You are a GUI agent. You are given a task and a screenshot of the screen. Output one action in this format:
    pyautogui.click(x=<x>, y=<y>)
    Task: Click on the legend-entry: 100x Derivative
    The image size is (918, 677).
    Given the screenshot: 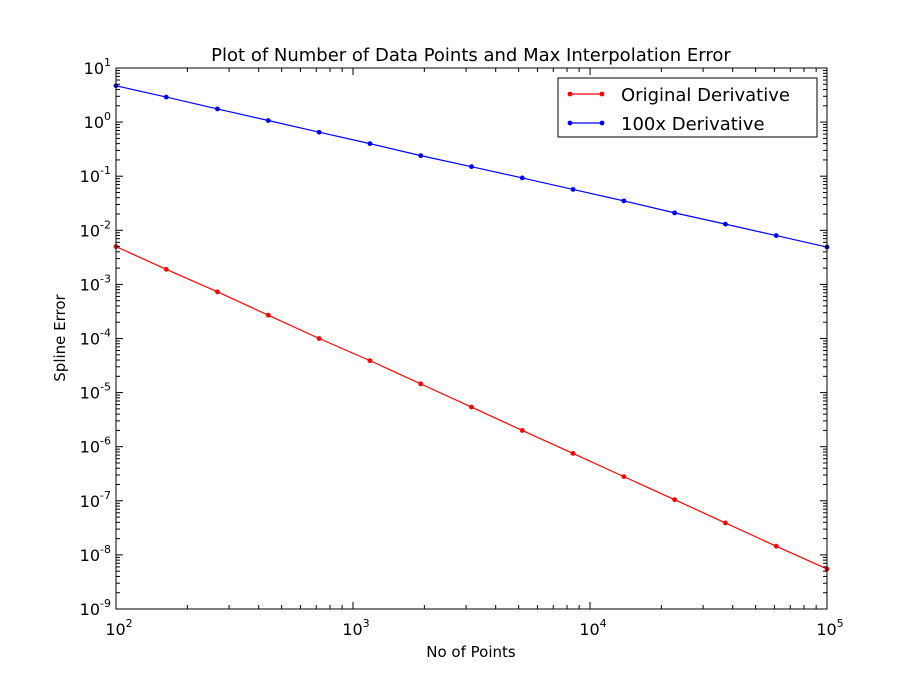 What is the action you would take?
    pyautogui.click(x=666, y=124)
    